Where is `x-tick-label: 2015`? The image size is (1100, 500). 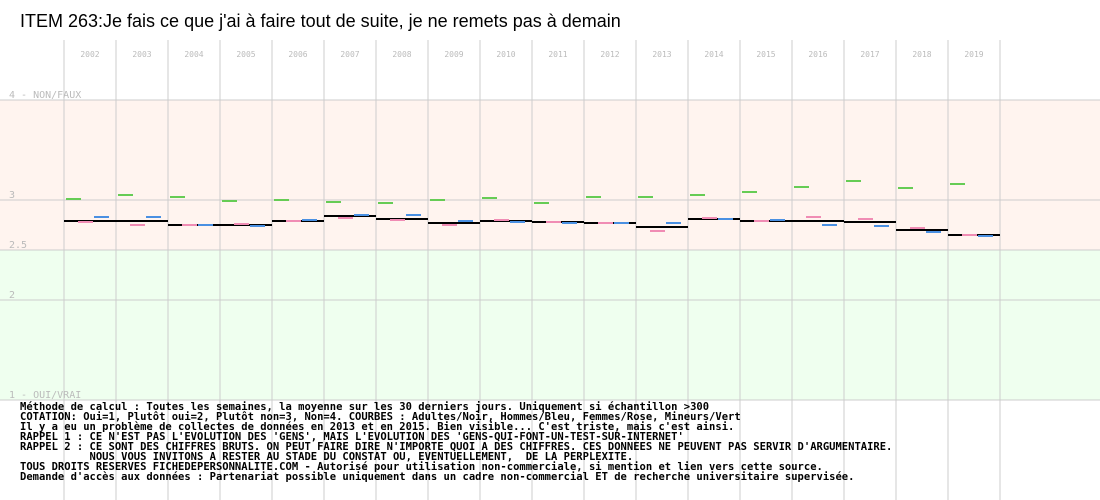 x-tick-label: 2015 is located at coordinates (765, 54).